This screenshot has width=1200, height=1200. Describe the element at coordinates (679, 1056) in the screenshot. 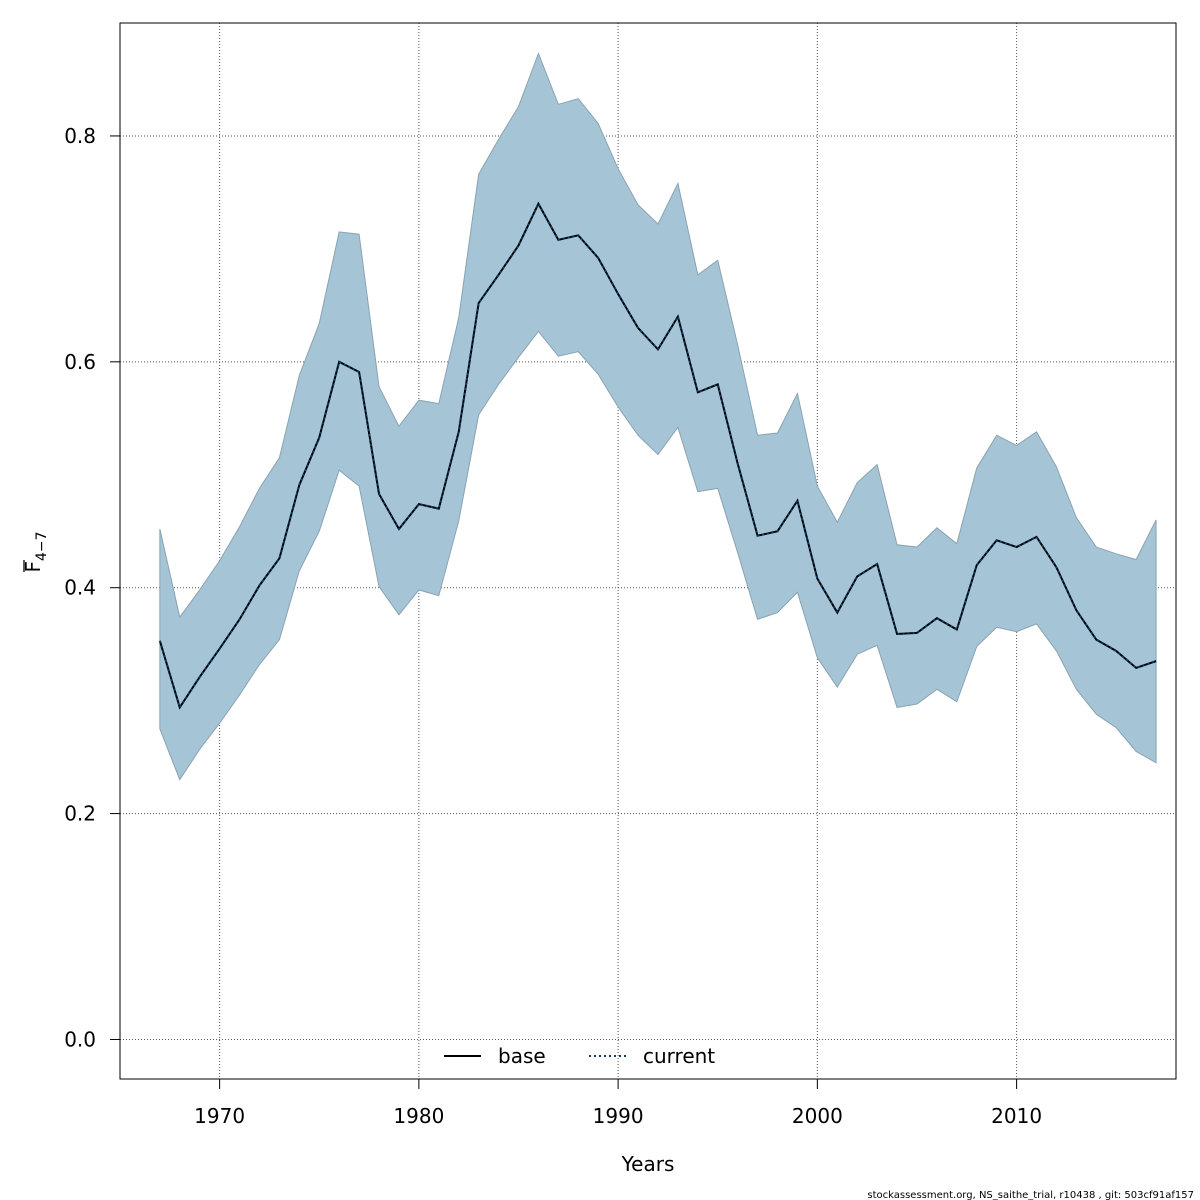

I see `legend-current-label: current` at that location.